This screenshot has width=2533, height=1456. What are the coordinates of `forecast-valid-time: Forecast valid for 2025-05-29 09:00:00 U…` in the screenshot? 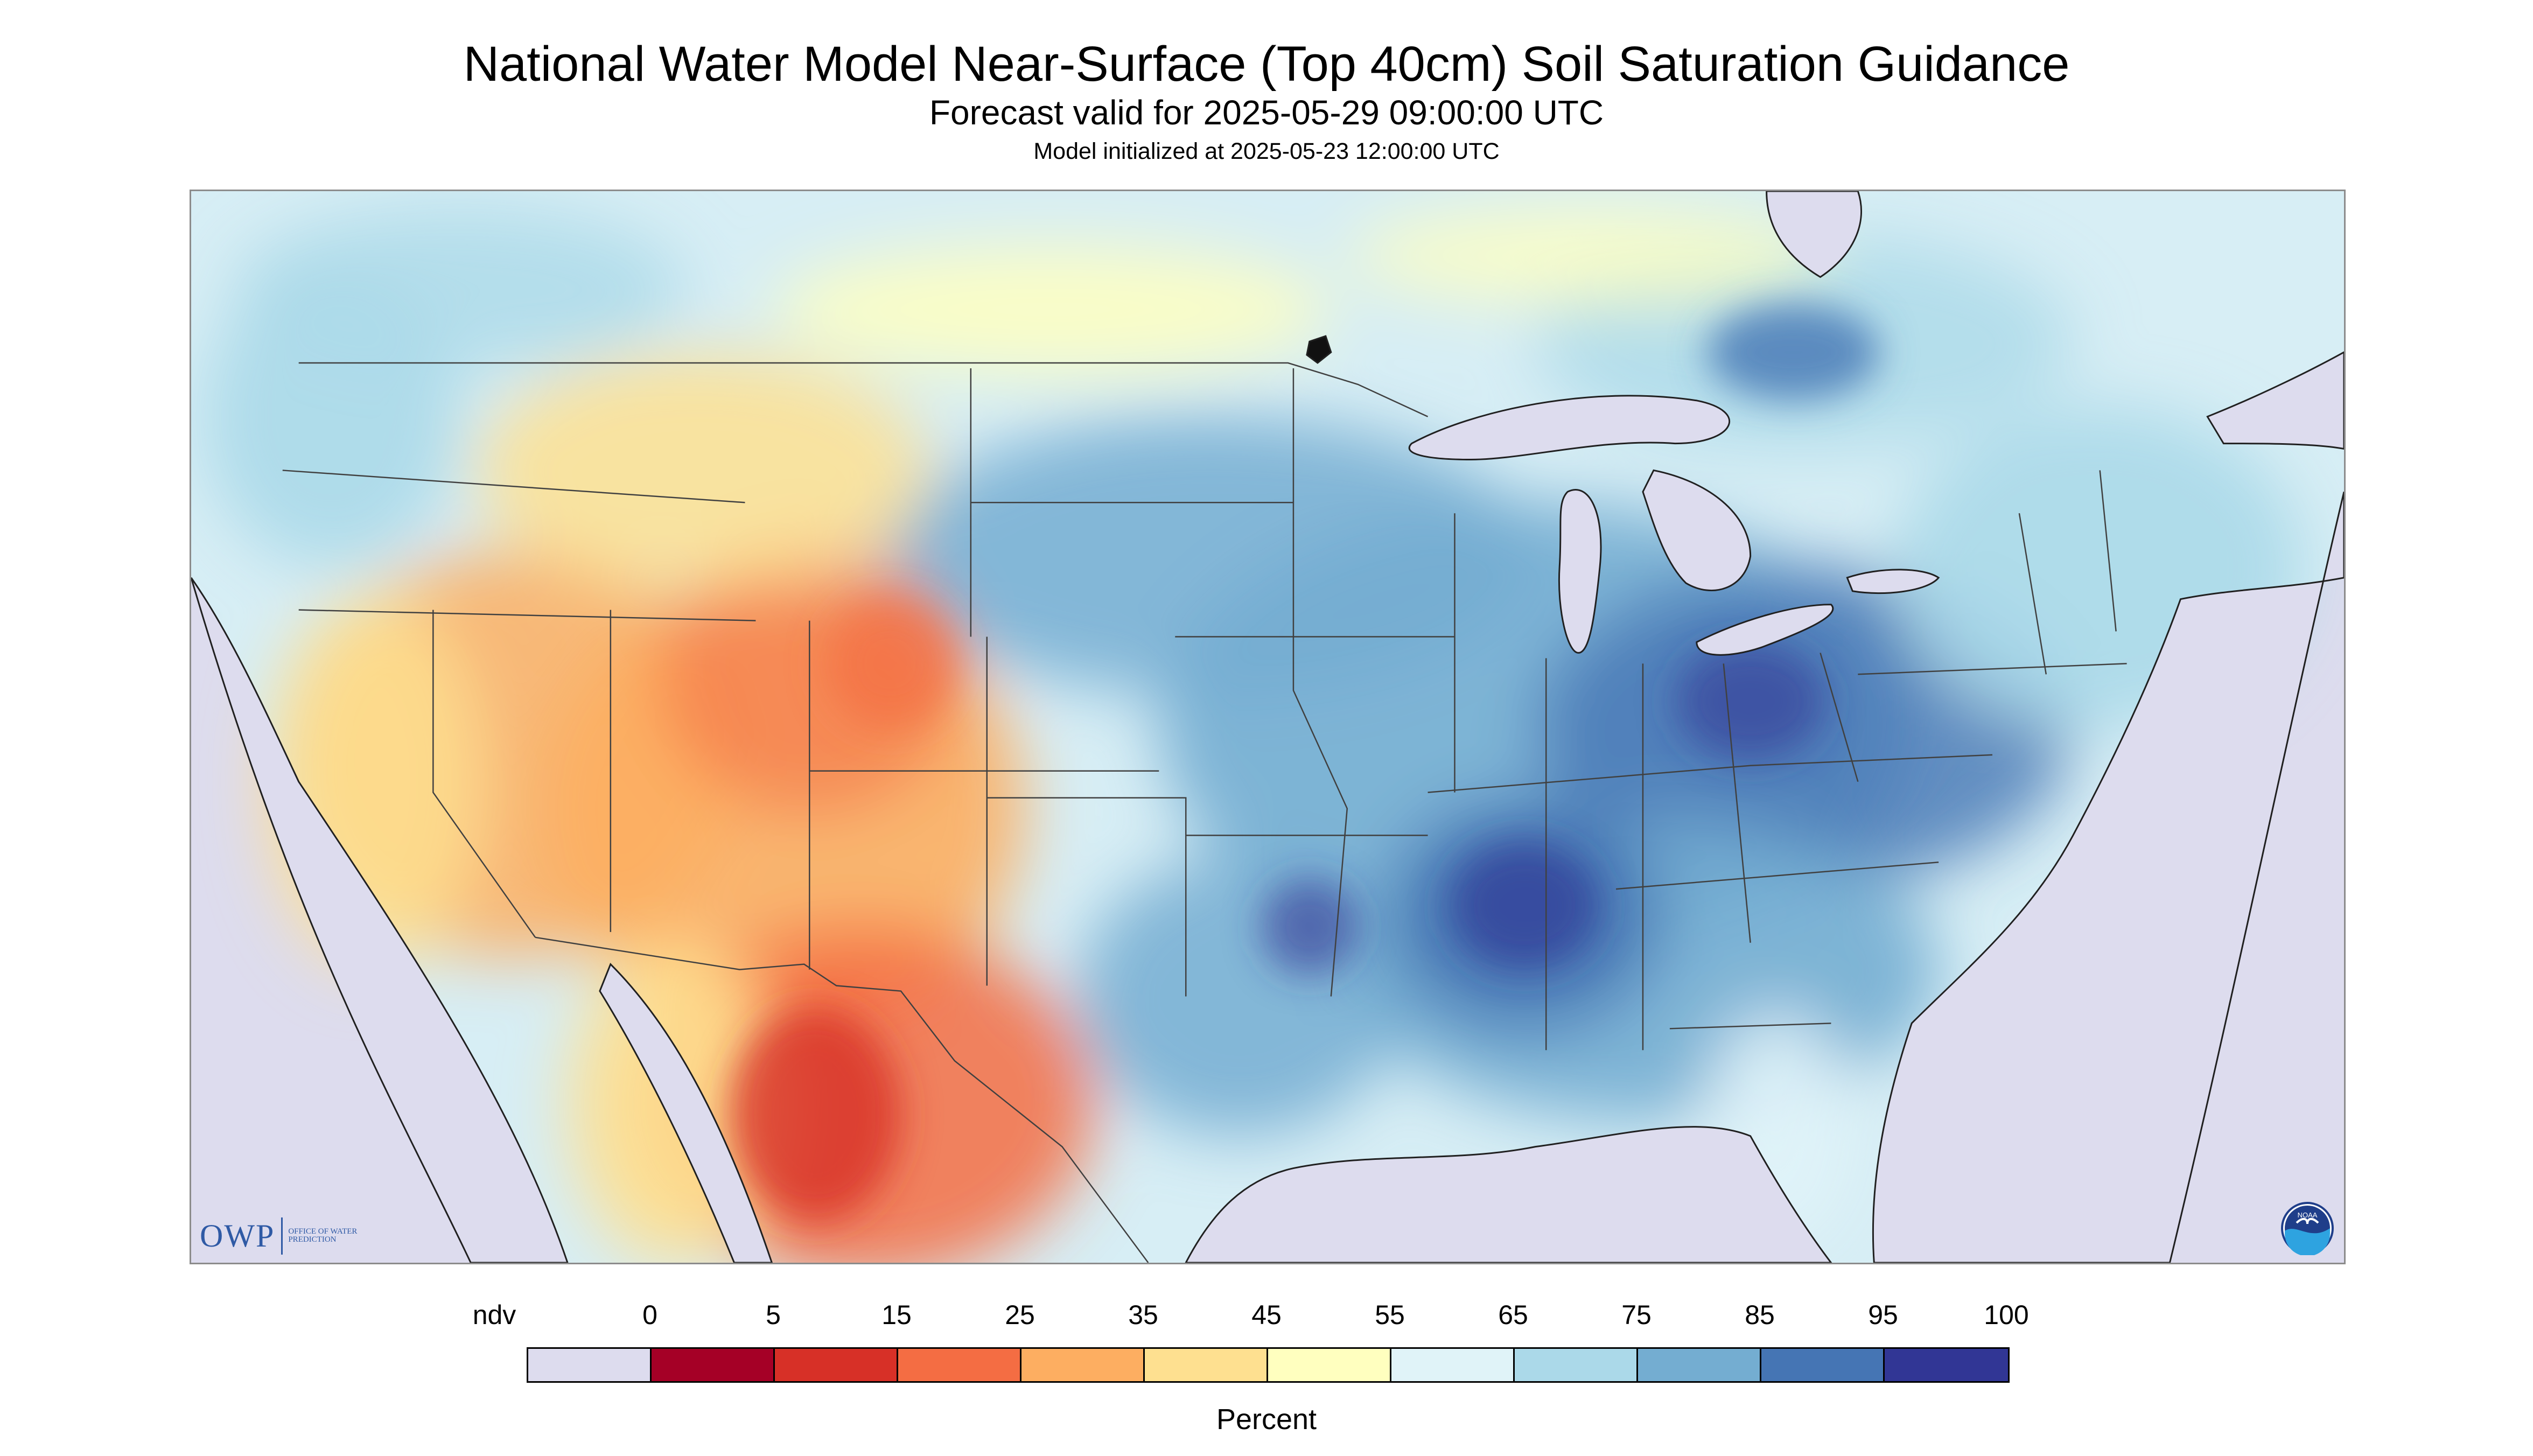 It's located at (1266, 112).